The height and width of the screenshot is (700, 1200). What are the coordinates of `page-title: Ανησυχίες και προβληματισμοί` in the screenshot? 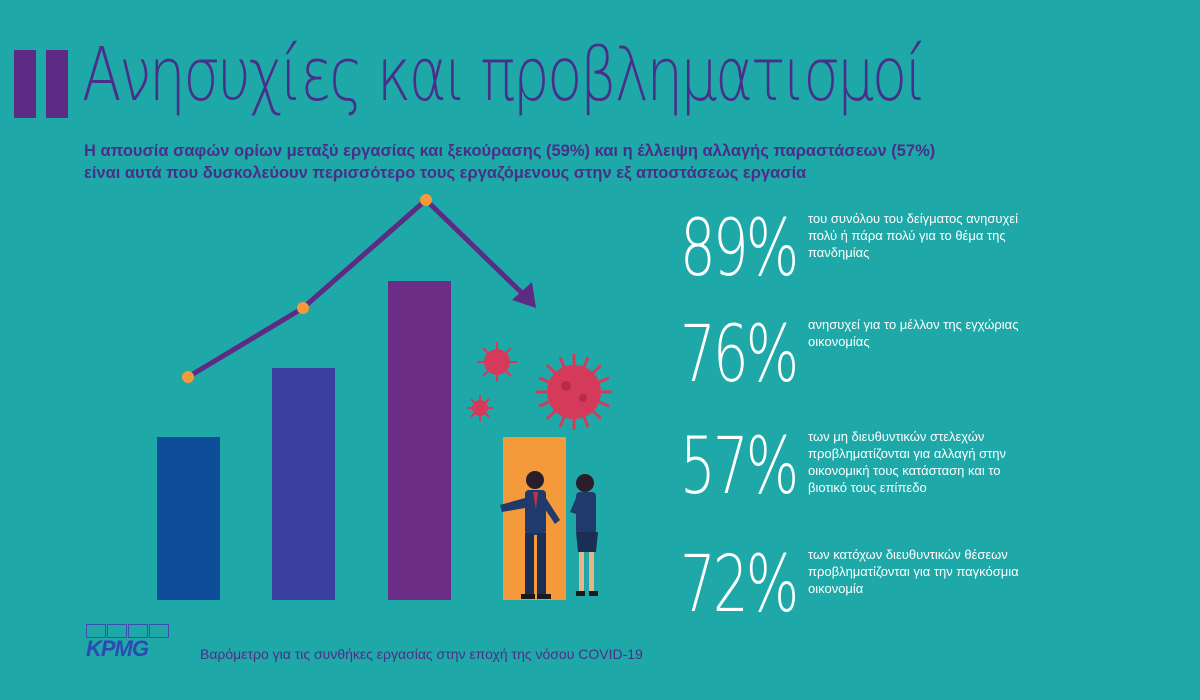 It's located at (504, 75).